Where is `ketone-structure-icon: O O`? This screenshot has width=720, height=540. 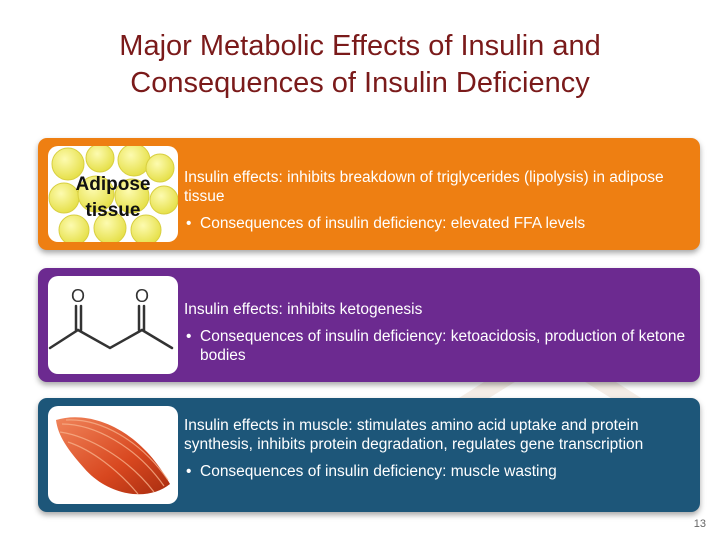 ketone-structure-icon: O O is located at coordinates (111, 318).